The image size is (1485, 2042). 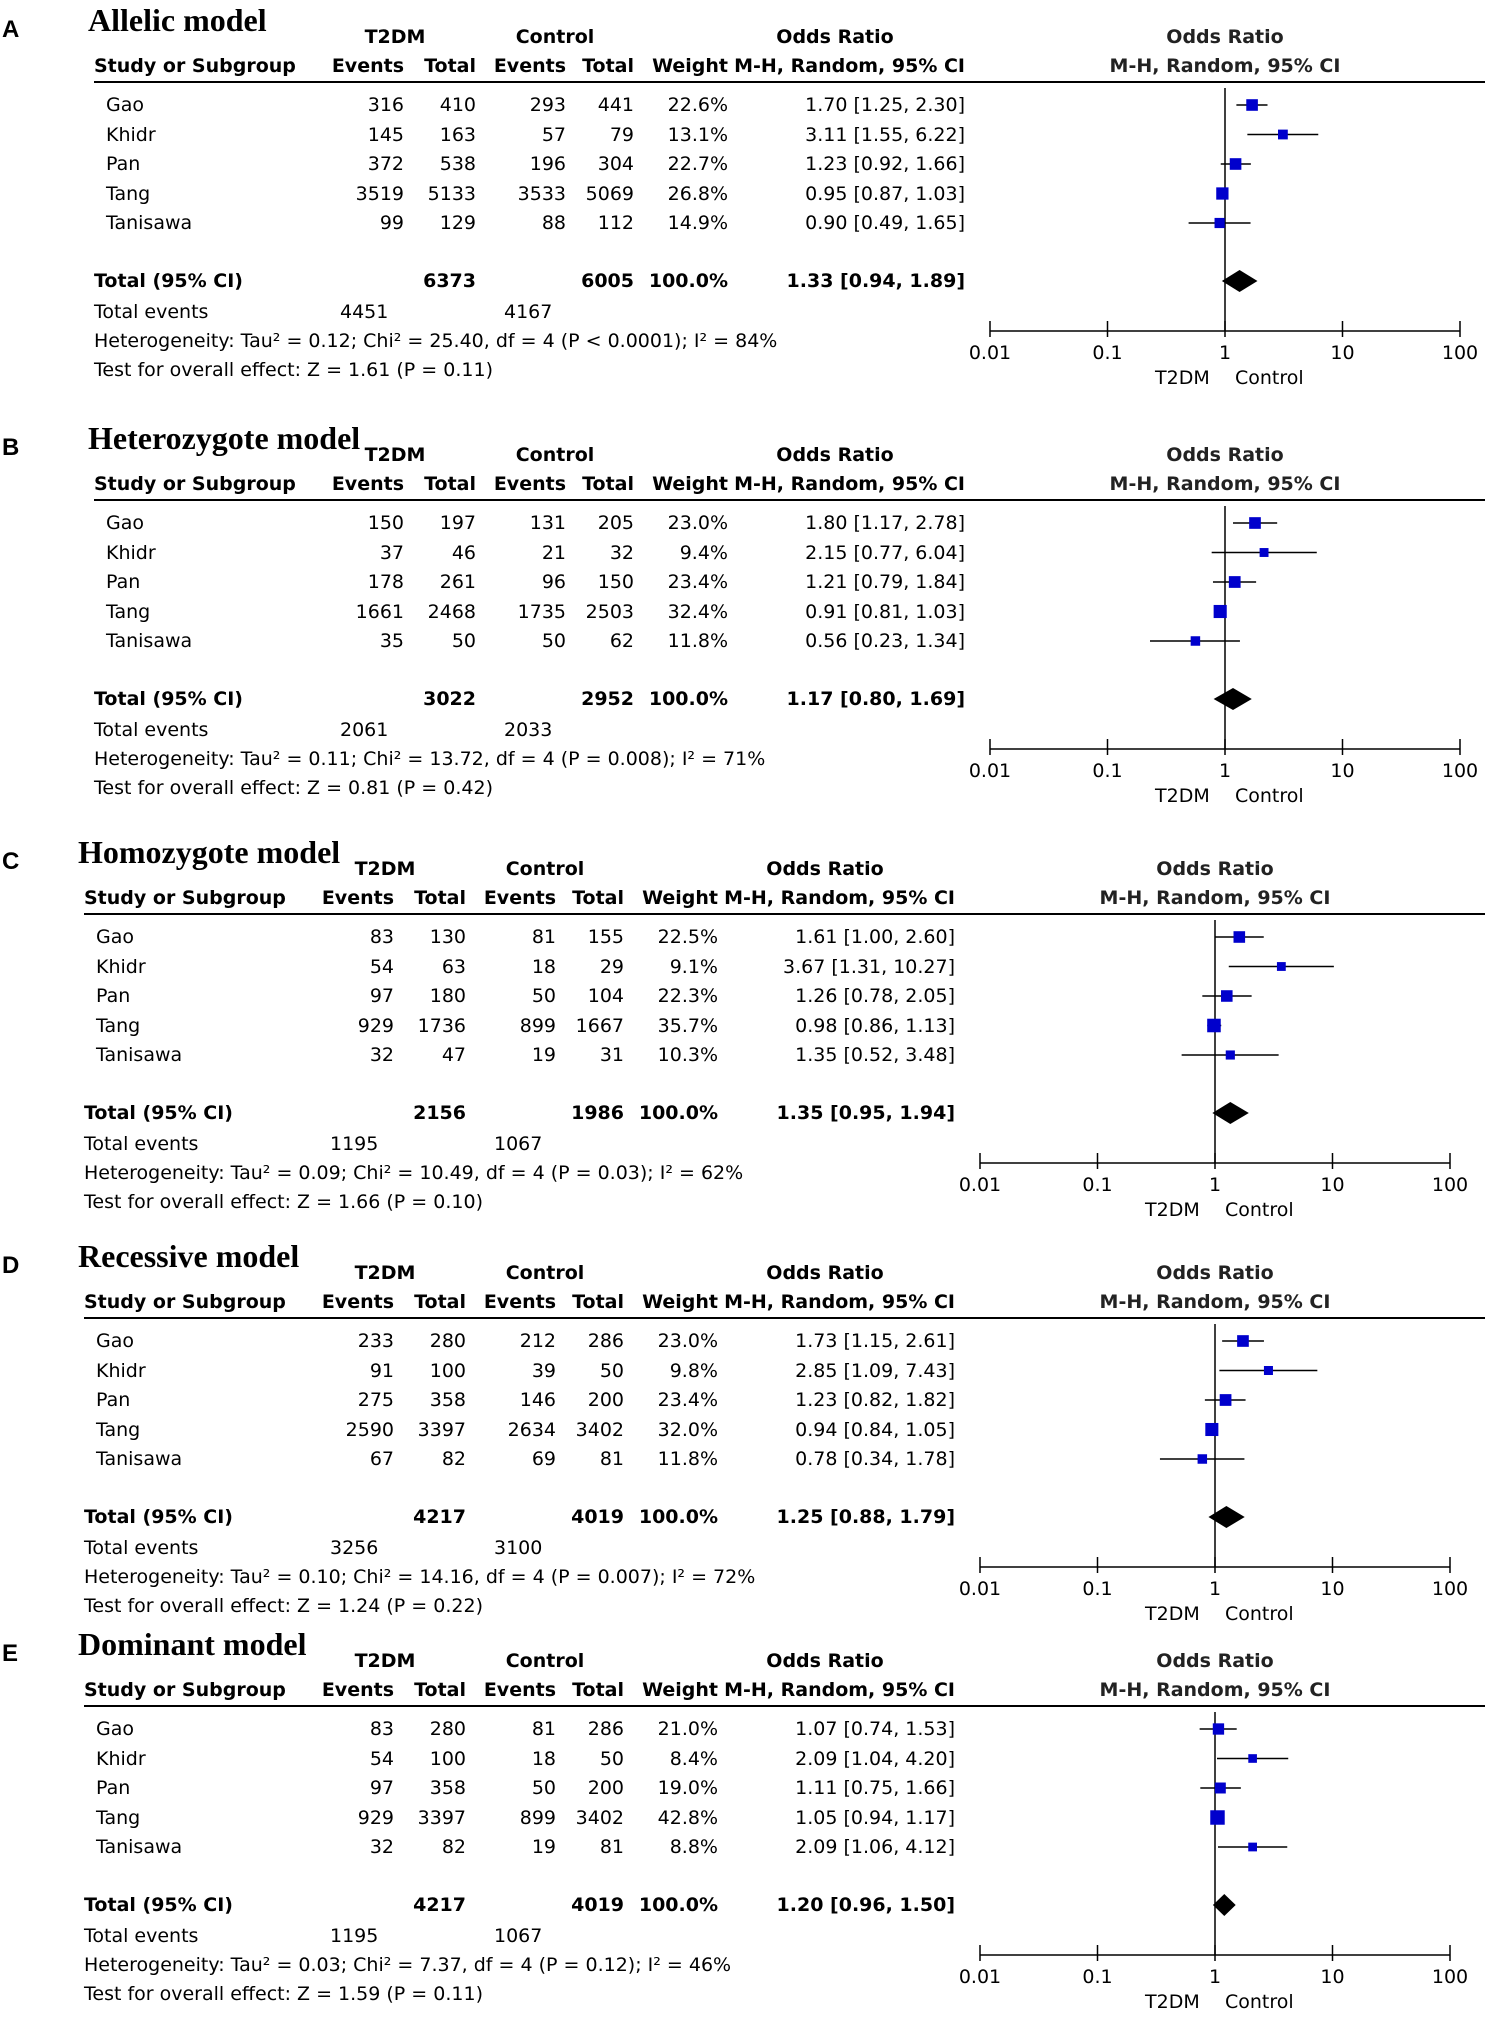 I want to click on total1-value: 130, so click(x=447, y=937).